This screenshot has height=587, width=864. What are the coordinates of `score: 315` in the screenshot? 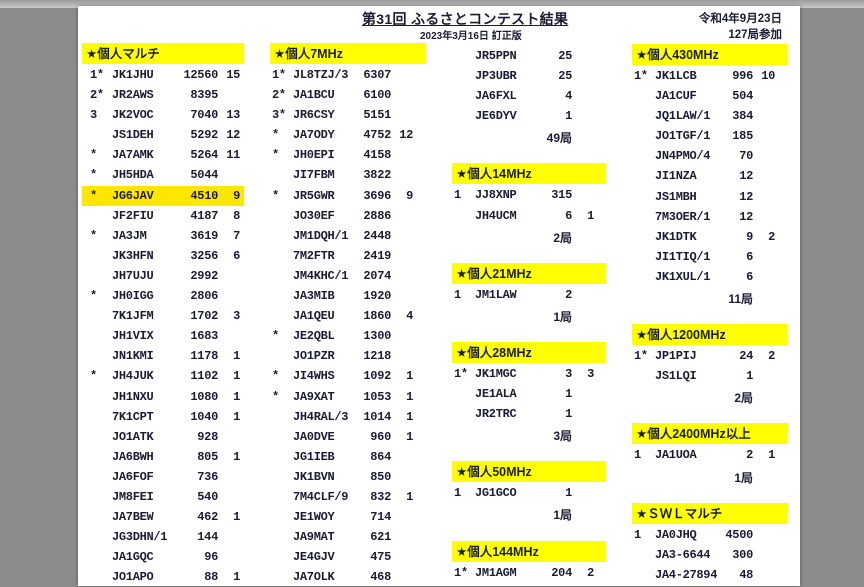 It's located at (561, 195).